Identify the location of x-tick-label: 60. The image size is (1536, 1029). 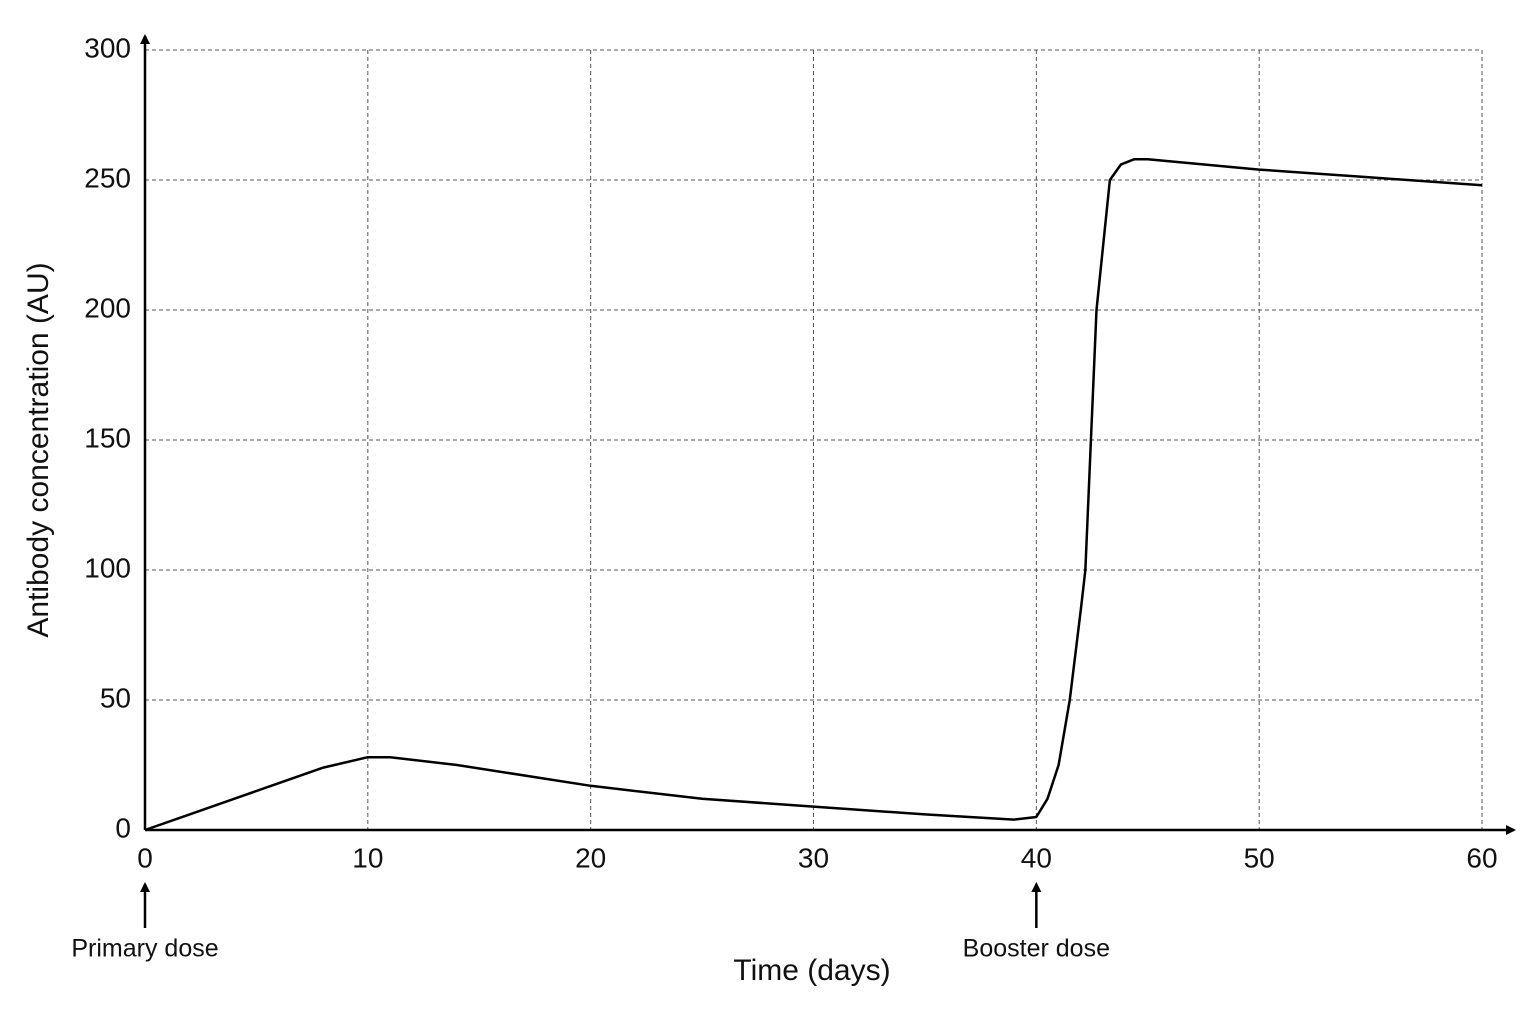
(1481, 857).